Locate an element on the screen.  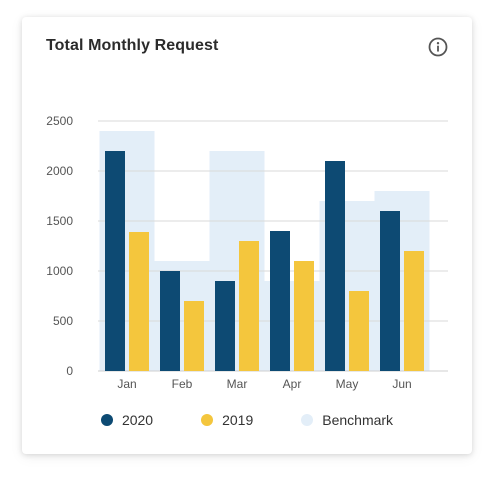
y-tick-label-1500: 1500 is located at coordinates (59, 221).